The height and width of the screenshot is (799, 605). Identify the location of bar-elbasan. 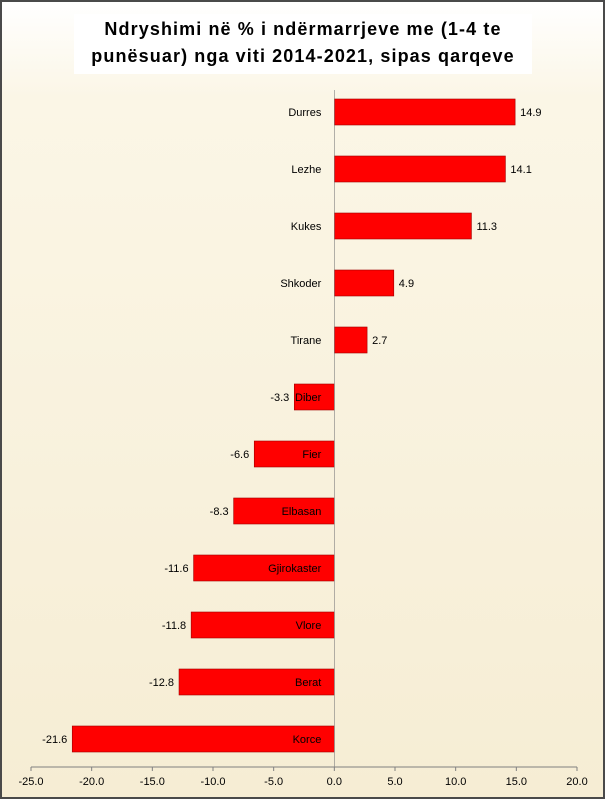
(284, 511).